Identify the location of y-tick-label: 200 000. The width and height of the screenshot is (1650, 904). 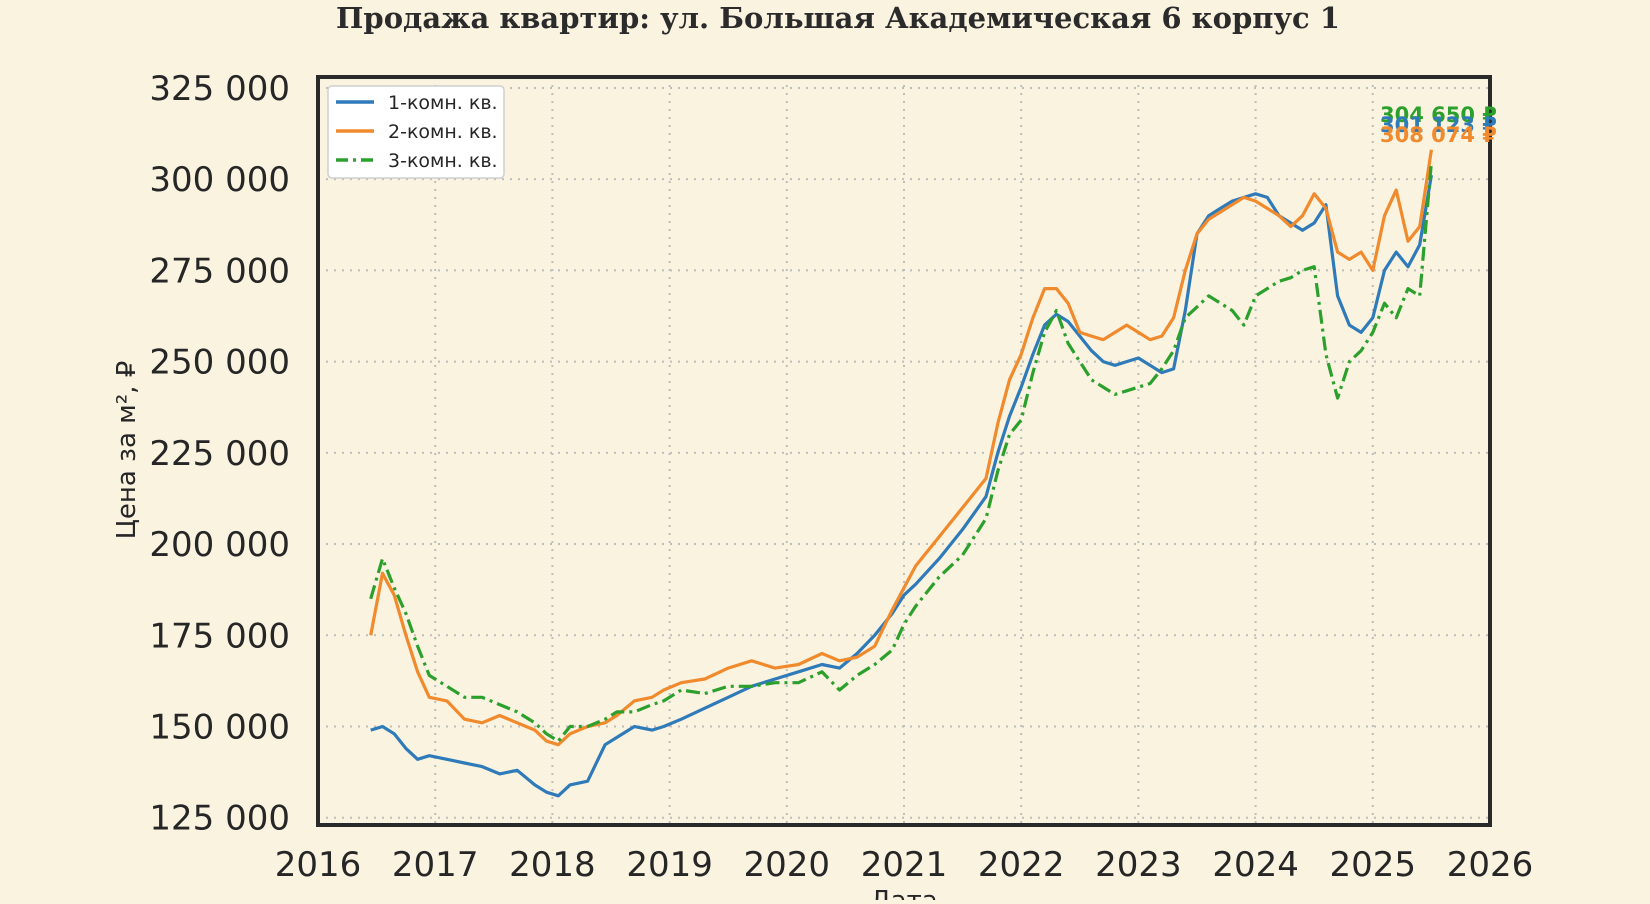
(219, 545).